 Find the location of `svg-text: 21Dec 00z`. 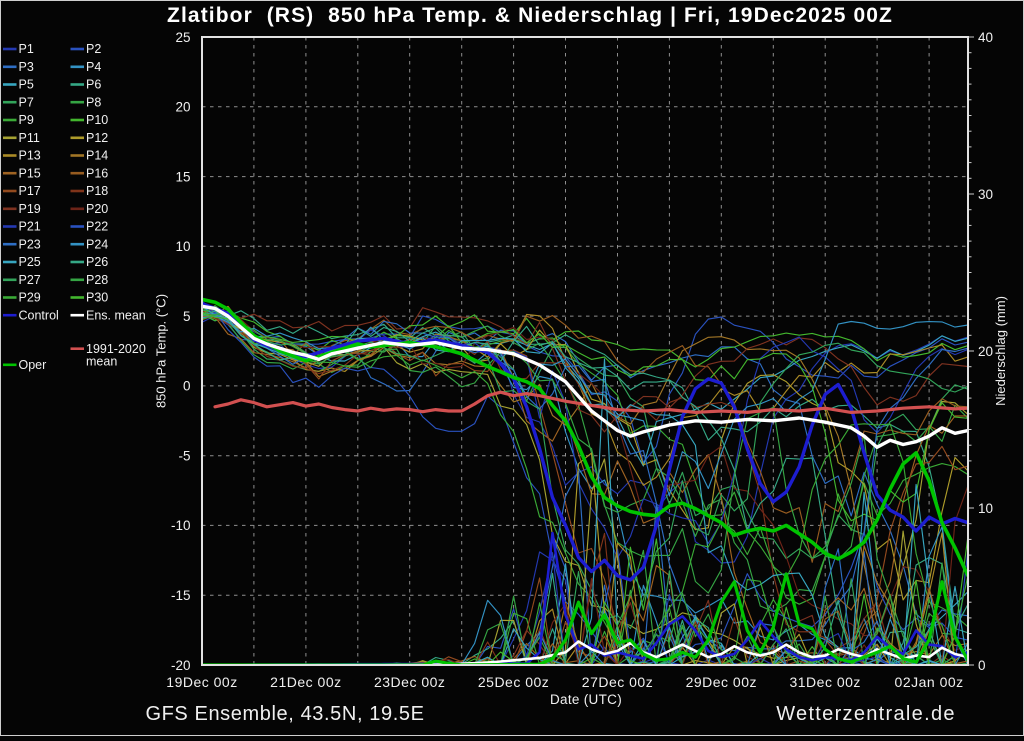

svg-text: 21Dec 00z is located at coordinates (305, 682).